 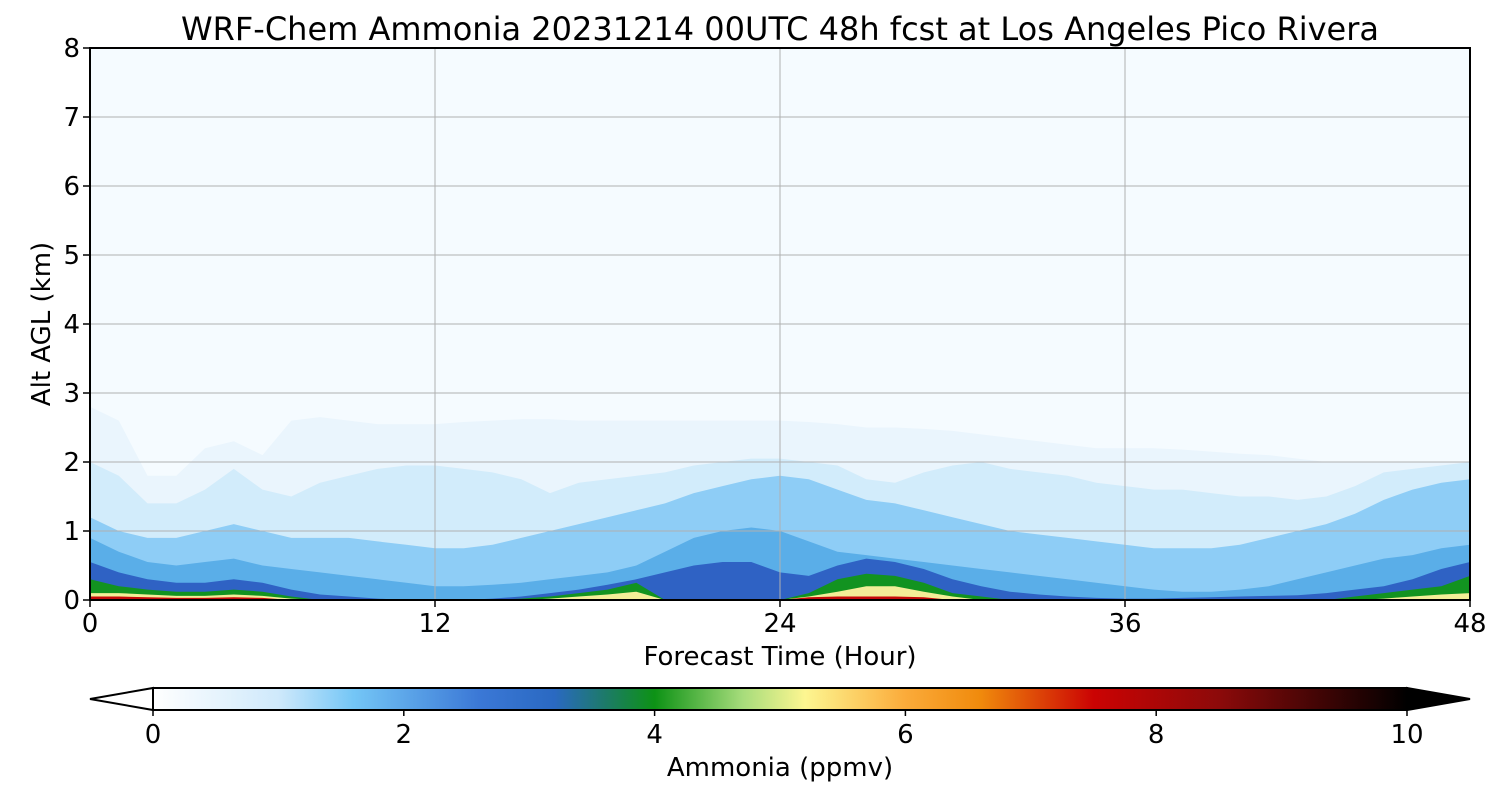 What do you see at coordinates (779, 657) in the screenshot?
I see `x-axis-label: Forecast Time (Hour)` at bounding box center [779, 657].